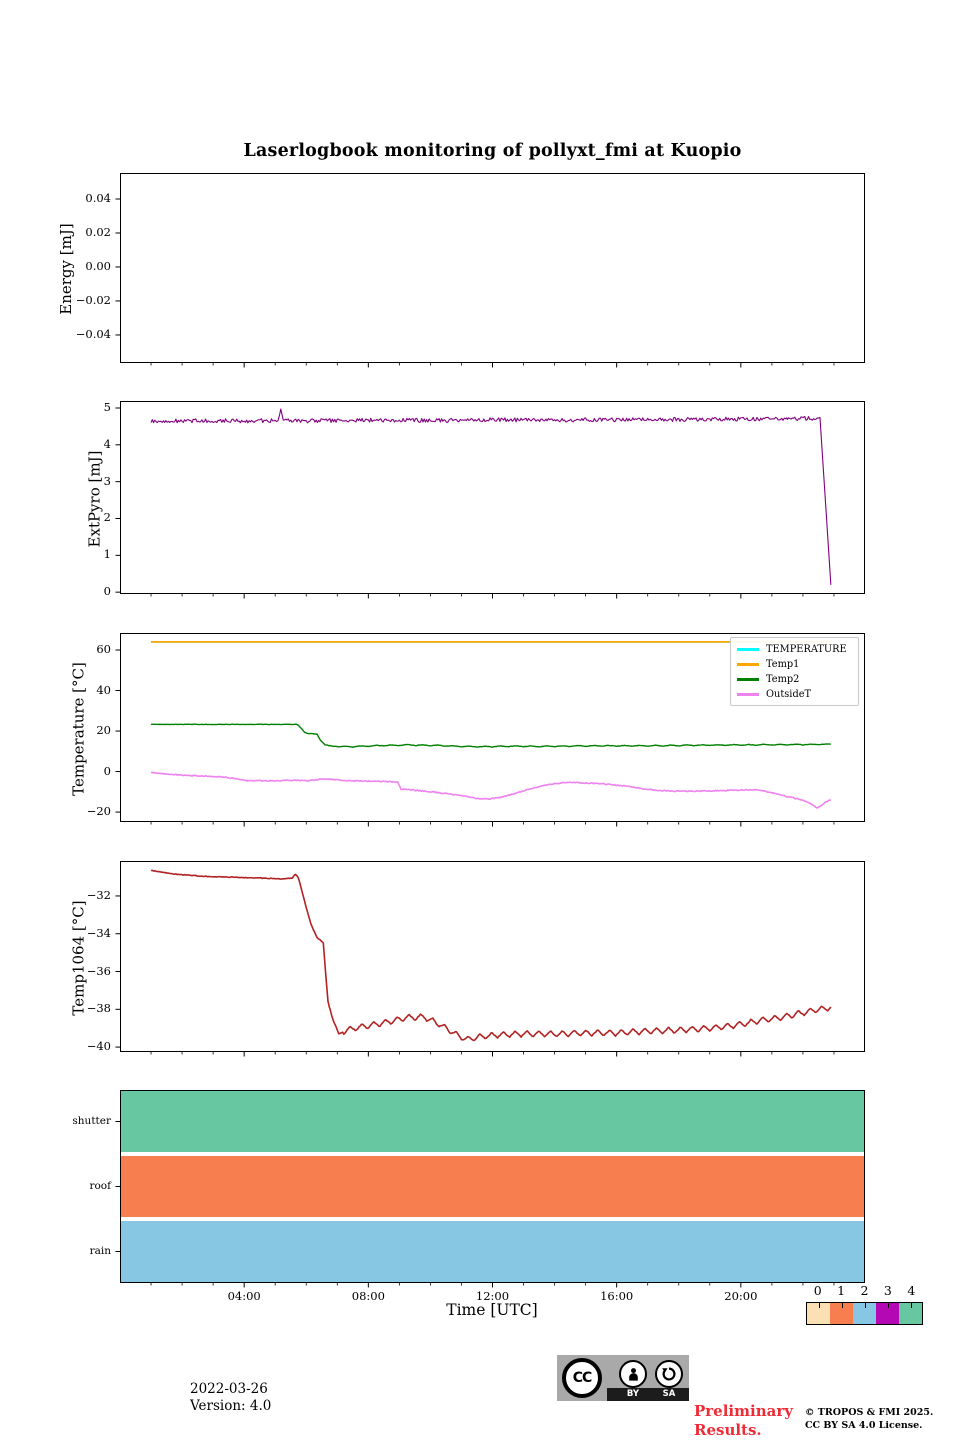 This screenshot has width=960, height=1440. Describe the element at coordinates (103, 730) in the screenshot. I see `y-tick-label: 20` at that location.